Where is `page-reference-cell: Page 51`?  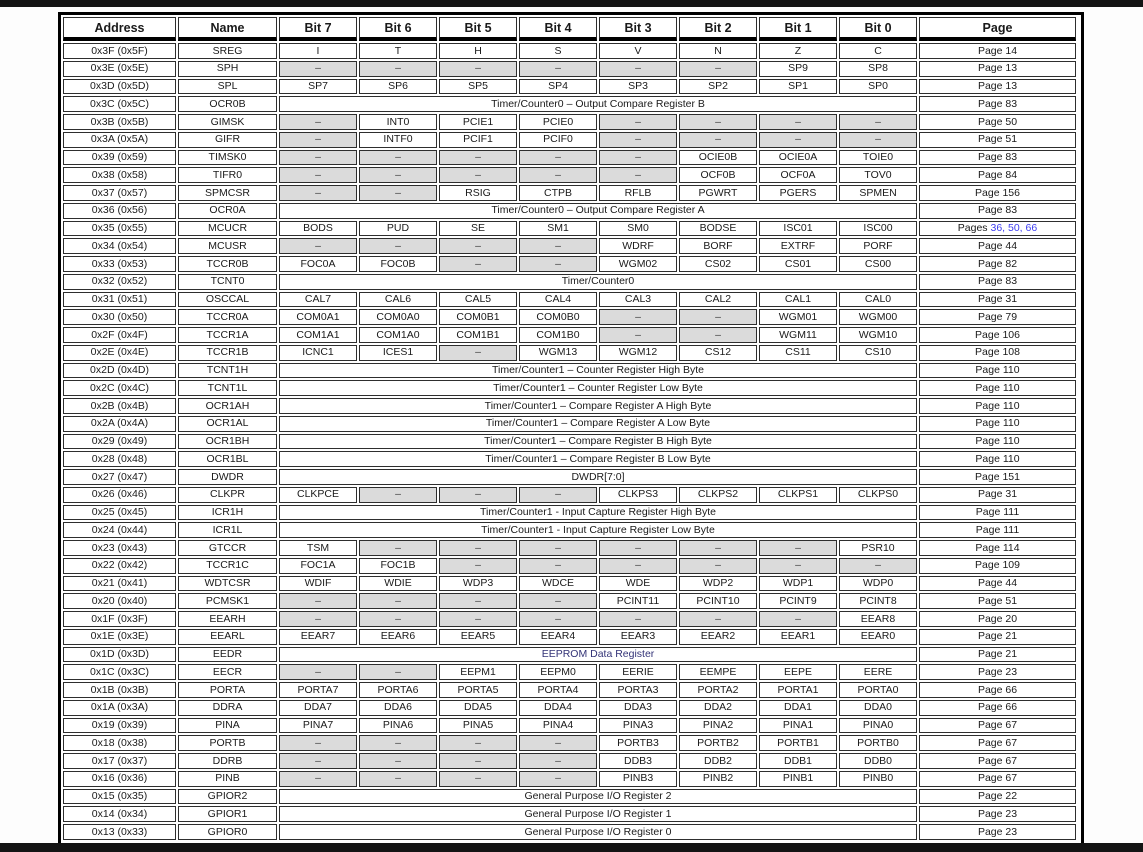 page-reference-cell: Page 51 is located at coordinates (997, 139).